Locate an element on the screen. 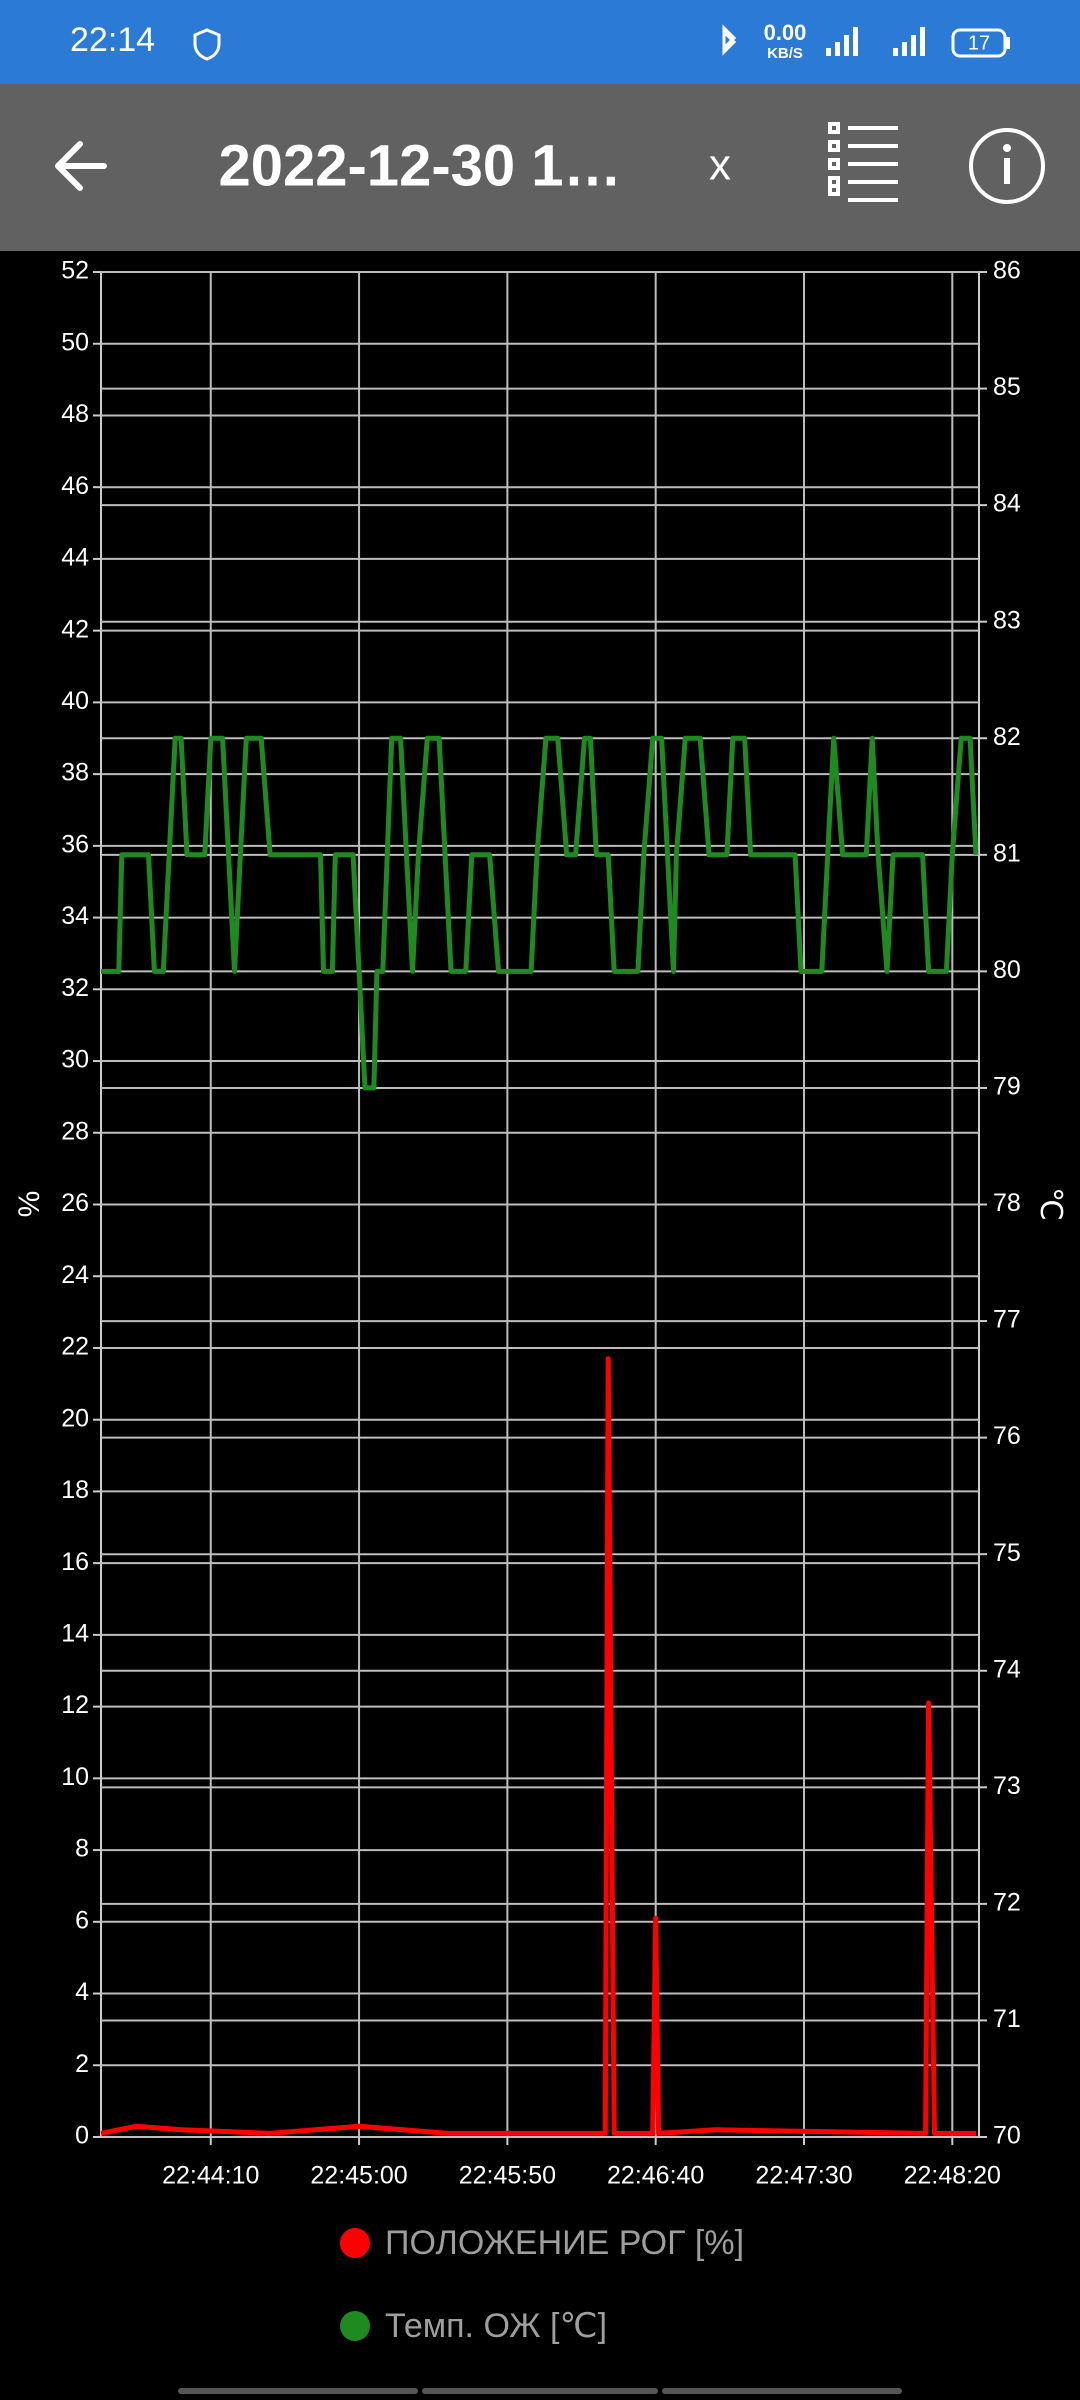  y-tick-label: 4 is located at coordinates (82, 1992).